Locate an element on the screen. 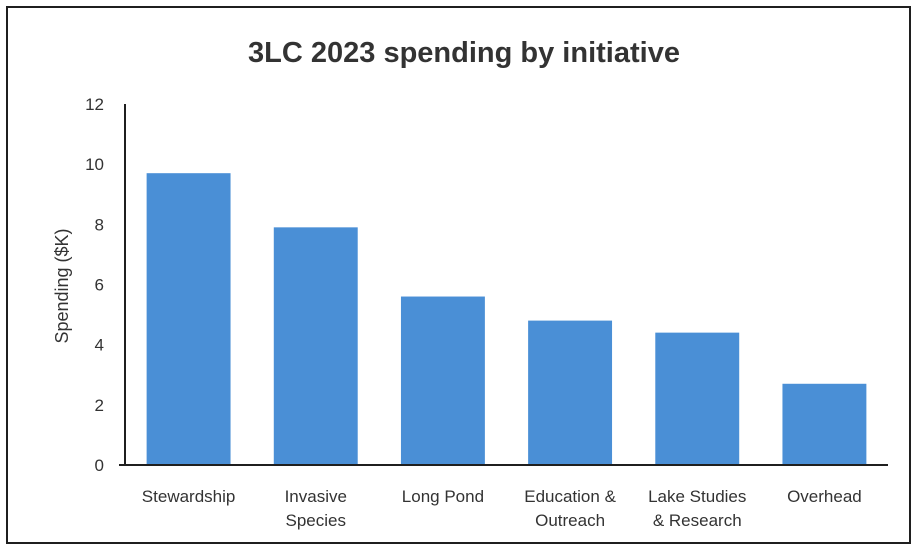 This screenshot has height=548, width=917. y-tick-label: 8 is located at coordinates (99, 224).